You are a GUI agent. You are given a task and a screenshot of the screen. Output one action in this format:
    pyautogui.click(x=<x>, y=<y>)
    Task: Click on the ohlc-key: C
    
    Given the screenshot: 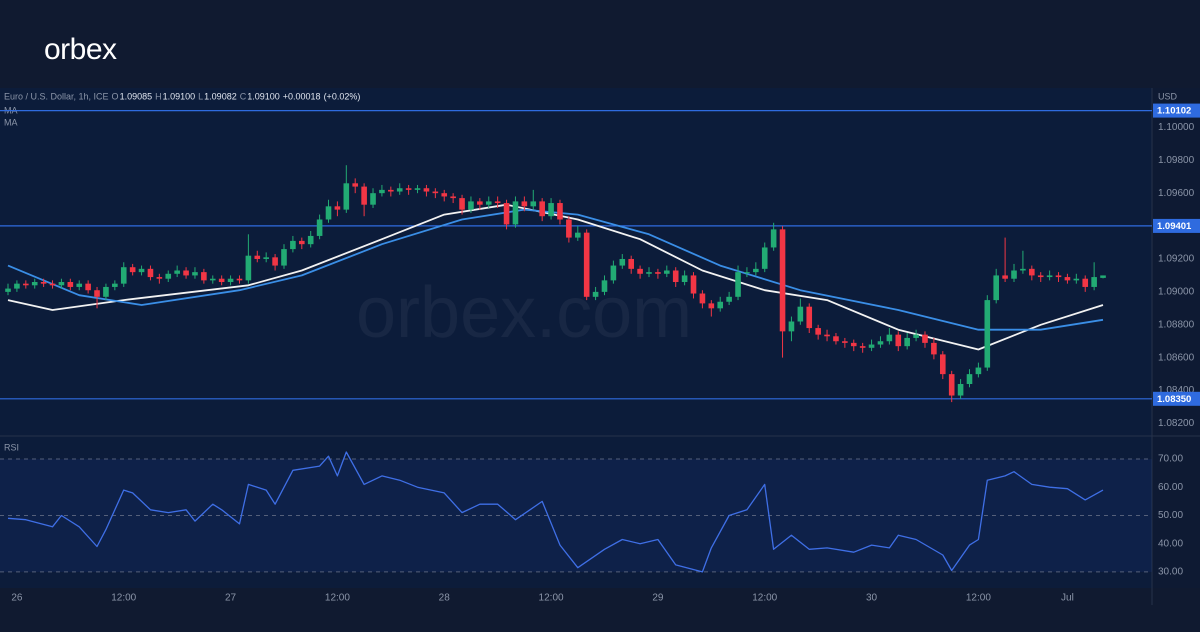 What is the action you would take?
    pyautogui.click(x=243, y=96)
    